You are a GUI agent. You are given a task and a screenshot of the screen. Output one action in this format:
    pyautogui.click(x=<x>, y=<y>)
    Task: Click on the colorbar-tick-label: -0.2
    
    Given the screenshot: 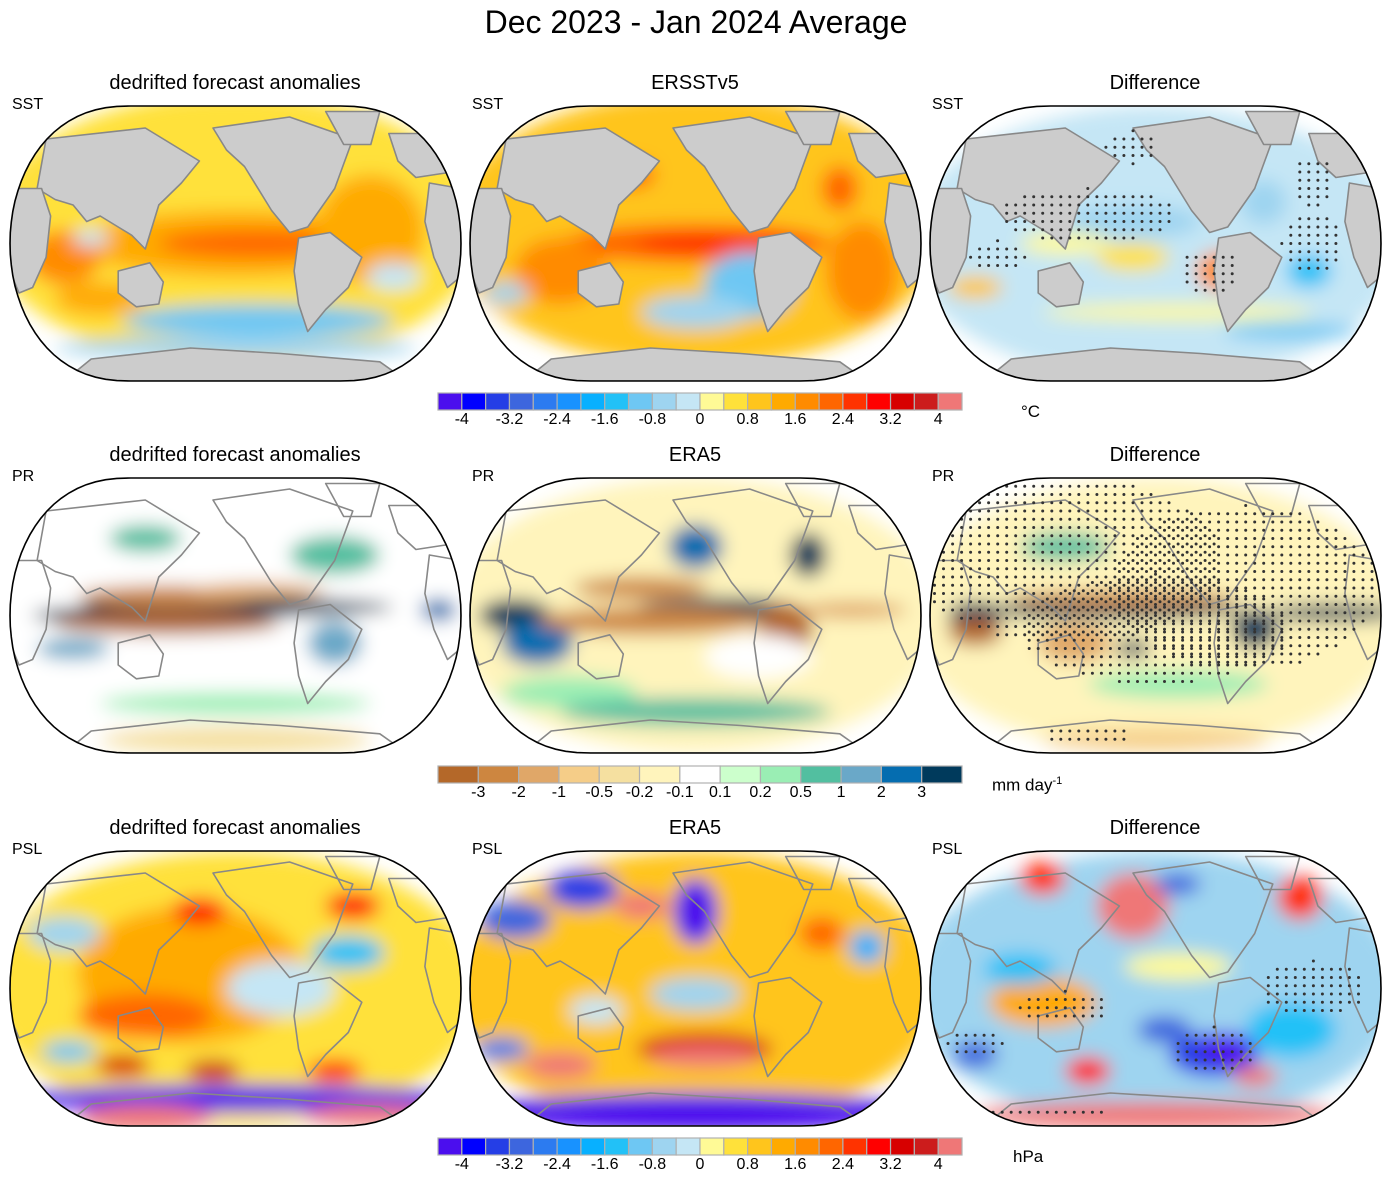 What is the action you would take?
    pyautogui.click(x=639, y=792)
    